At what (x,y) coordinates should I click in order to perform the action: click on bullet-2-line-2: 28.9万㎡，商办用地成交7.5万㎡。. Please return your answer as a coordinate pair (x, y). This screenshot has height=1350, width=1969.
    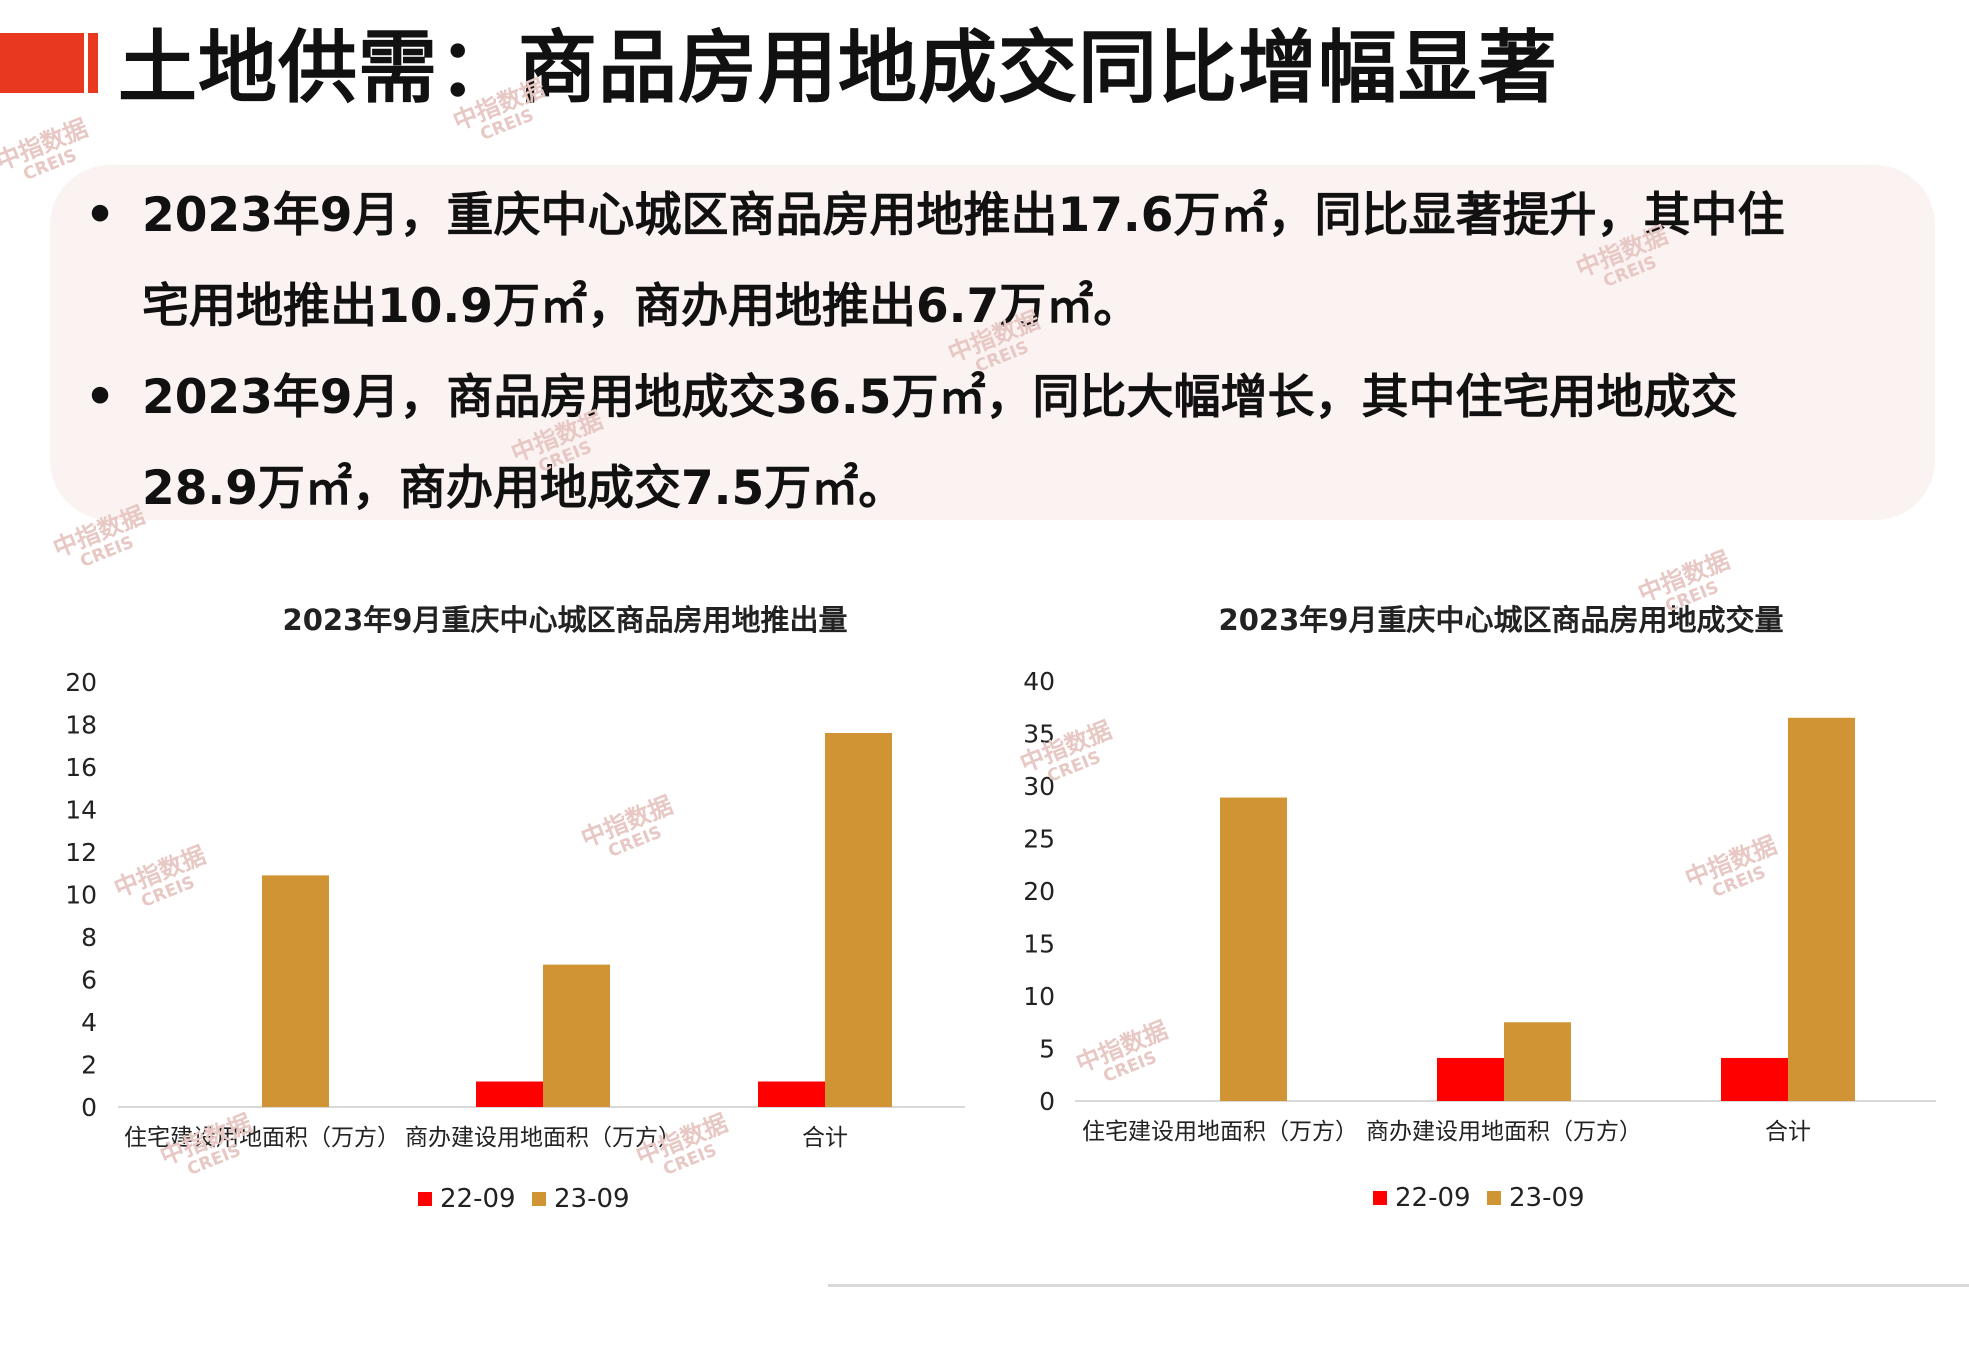
    Looking at the image, I should click on (524, 488).